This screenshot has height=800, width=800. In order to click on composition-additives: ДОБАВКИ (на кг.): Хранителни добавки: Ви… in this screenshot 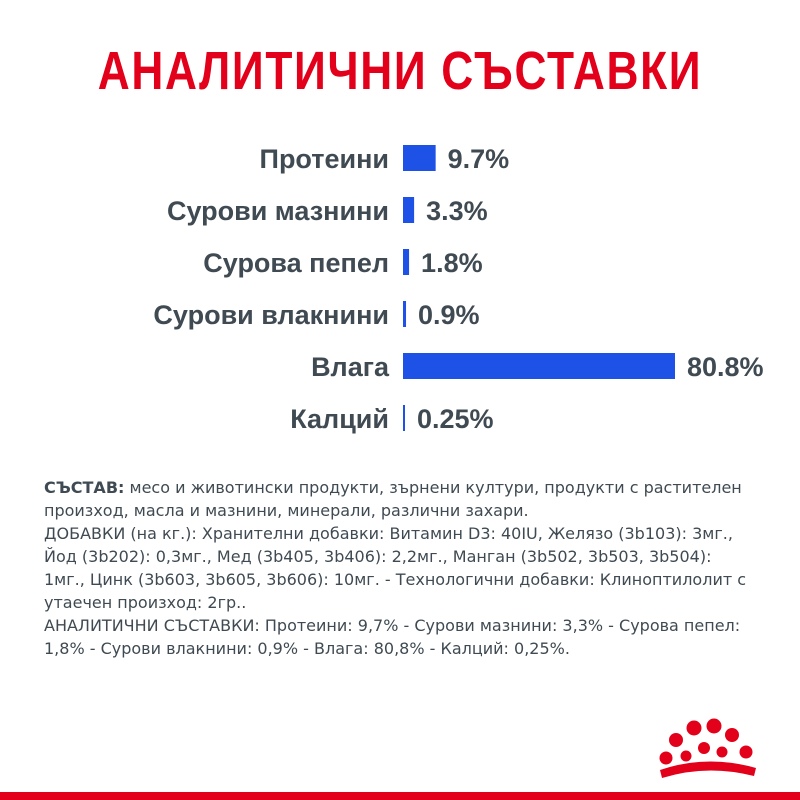, I will do `click(395, 568)`.